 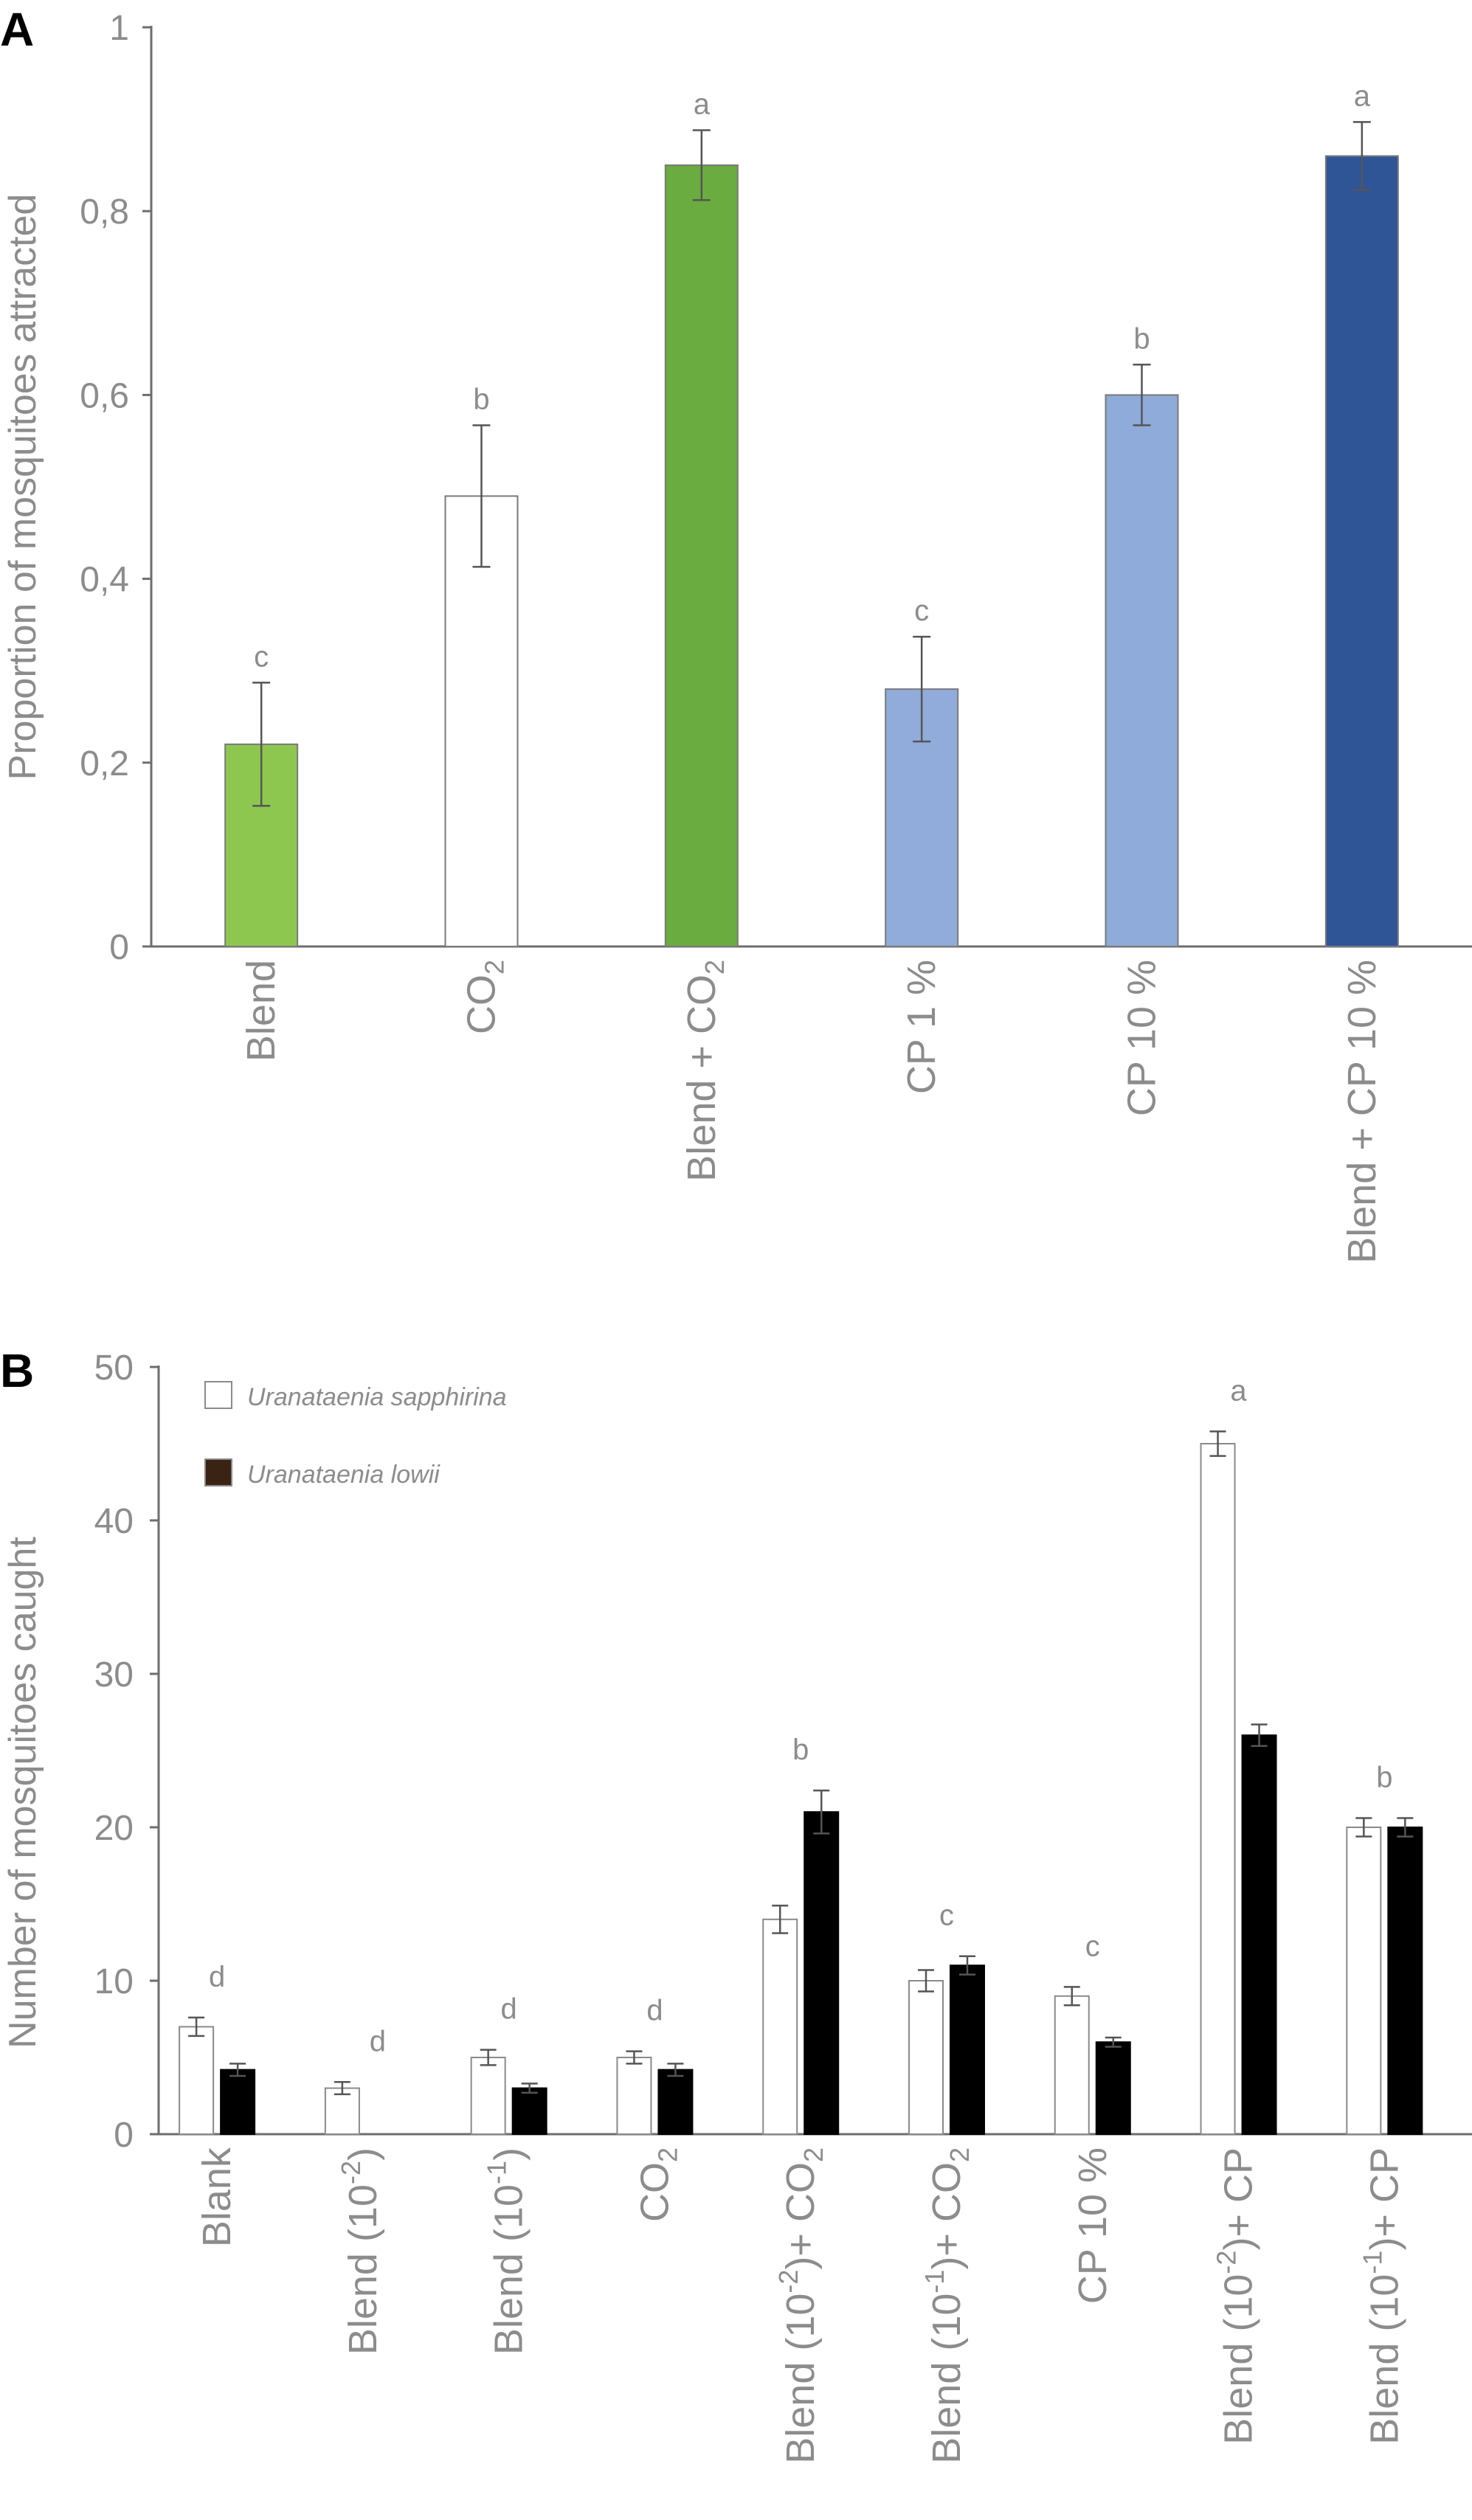 I want to click on y-tick-label: 30, so click(x=114, y=1675).